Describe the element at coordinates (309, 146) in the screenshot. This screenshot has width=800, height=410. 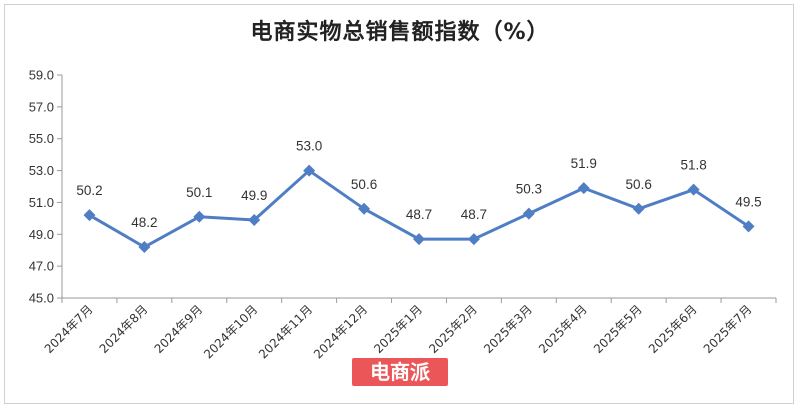
I see `data-label: 53.0` at that location.